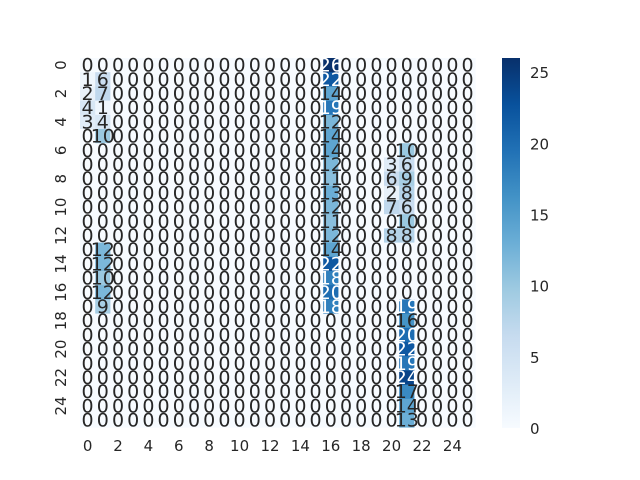 The image size is (640, 480). What do you see at coordinates (61, 292) in the screenshot?
I see `y-tick-label: 16` at bounding box center [61, 292].